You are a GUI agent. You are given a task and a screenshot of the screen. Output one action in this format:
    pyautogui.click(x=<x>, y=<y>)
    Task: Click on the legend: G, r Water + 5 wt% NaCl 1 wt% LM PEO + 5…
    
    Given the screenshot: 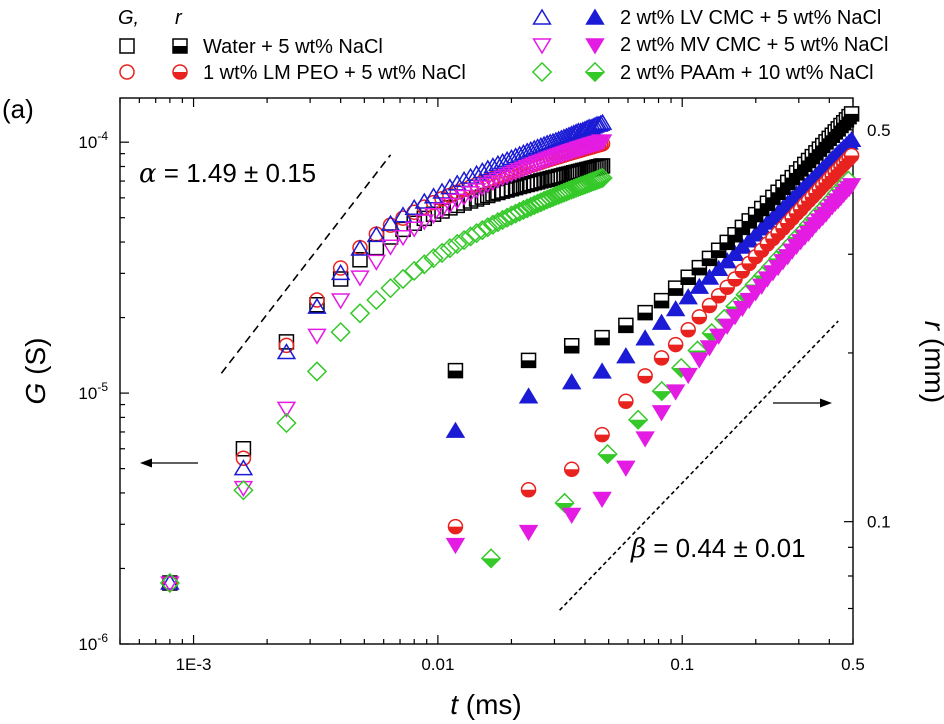 What is the action you would take?
    pyautogui.click(x=503, y=45)
    